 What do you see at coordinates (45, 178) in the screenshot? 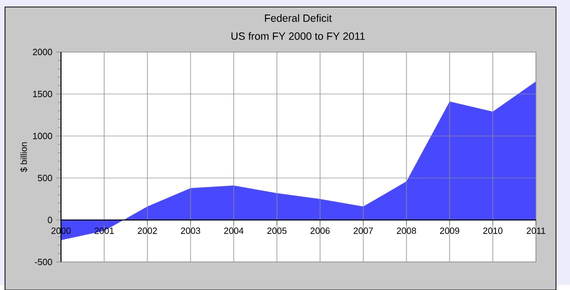
I see `y-tick-label: 500` at bounding box center [45, 178].